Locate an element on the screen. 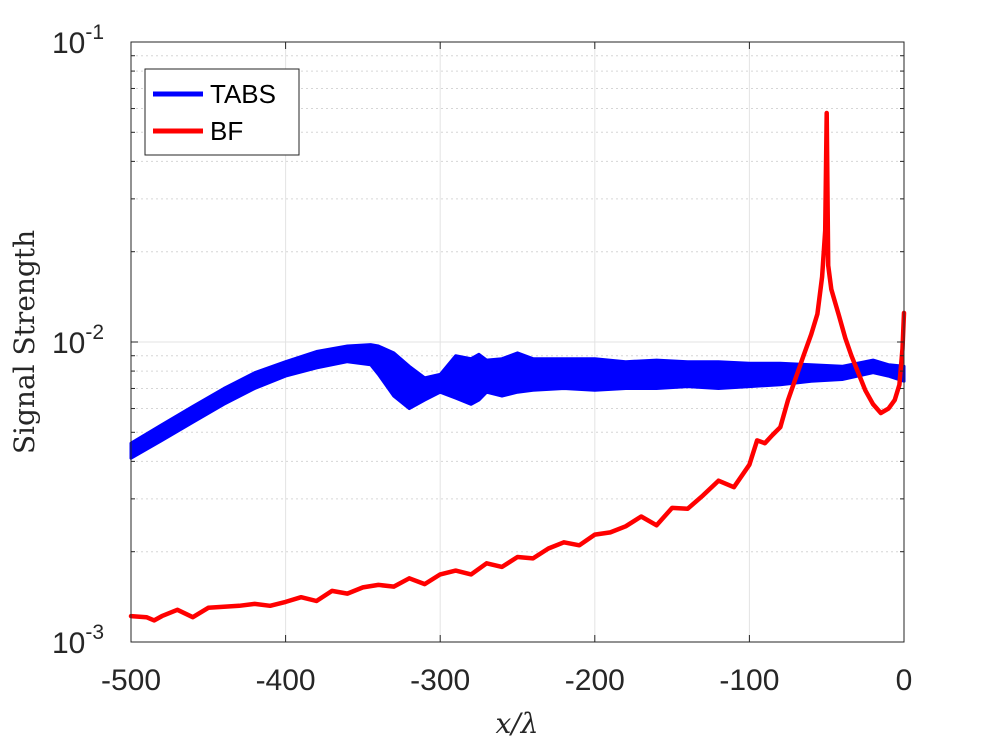  legend-label-bf: BF is located at coordinates (226, 131).